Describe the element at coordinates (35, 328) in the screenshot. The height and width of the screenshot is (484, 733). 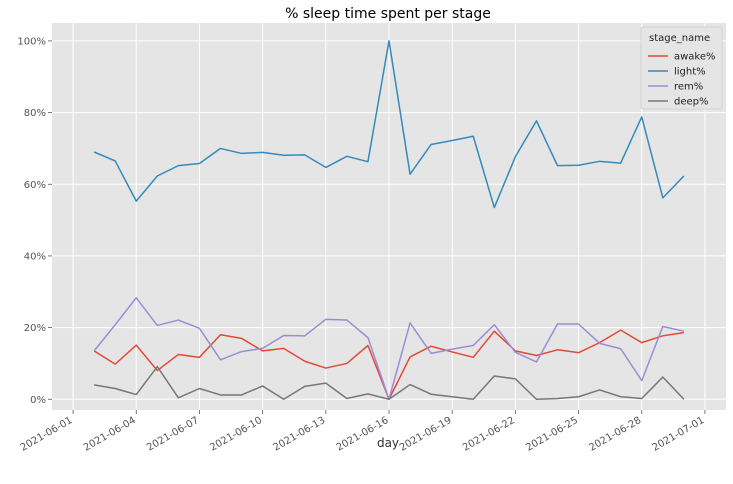
I see `y-tick-label: 20%` at that location.